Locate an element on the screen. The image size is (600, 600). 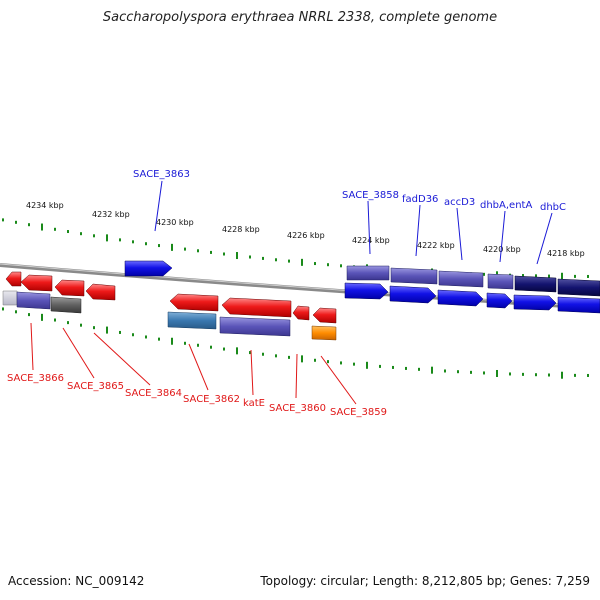
gene-sace-3866b is located at coordinates (33, 300).